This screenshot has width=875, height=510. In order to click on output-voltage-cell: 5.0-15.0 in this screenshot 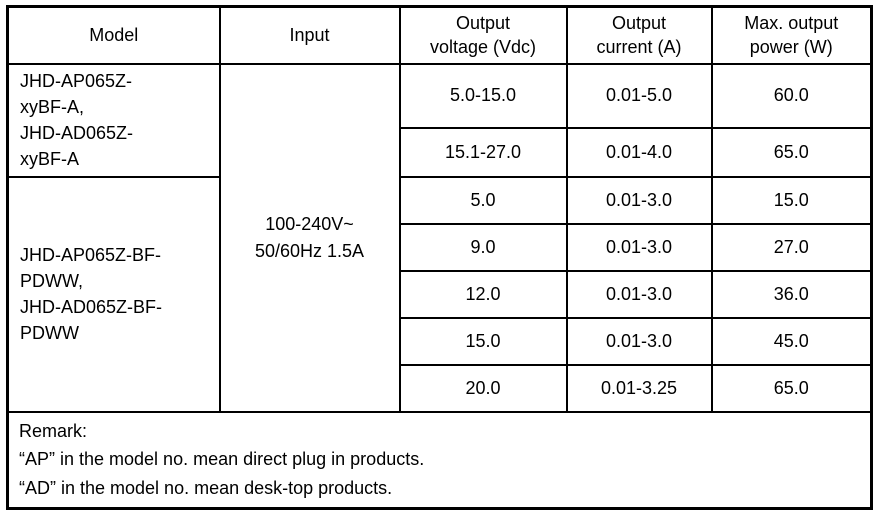, I will do `click(483, 95)`.